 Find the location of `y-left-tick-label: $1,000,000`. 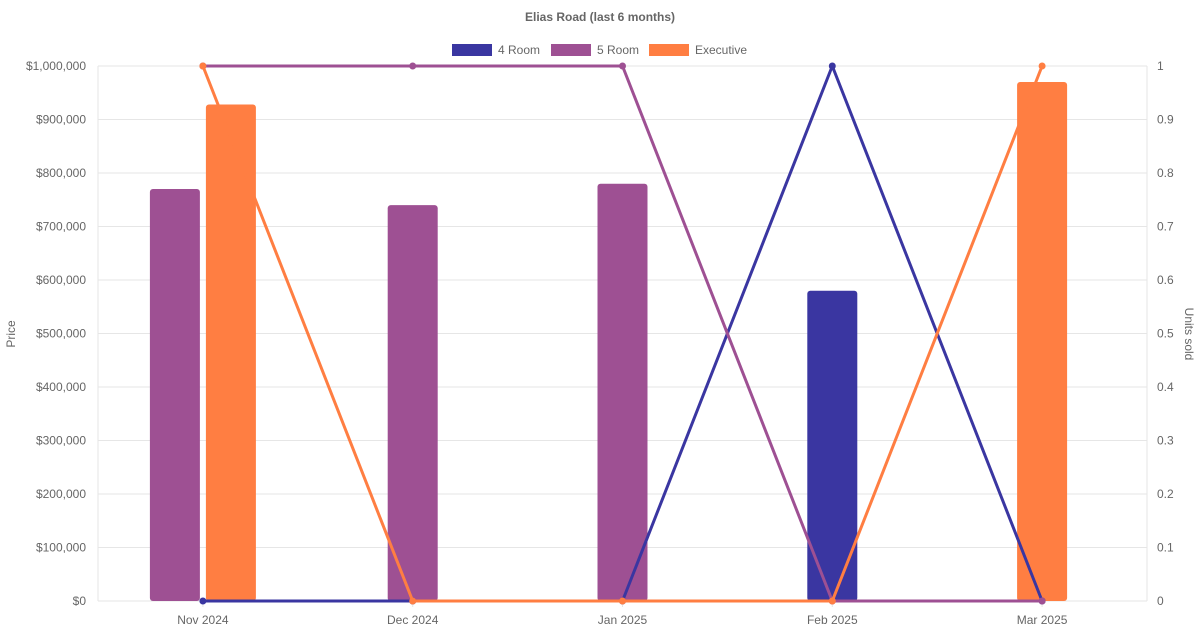

y-left-tick-label: $1,000,000 is located at coordinates (56, 66).